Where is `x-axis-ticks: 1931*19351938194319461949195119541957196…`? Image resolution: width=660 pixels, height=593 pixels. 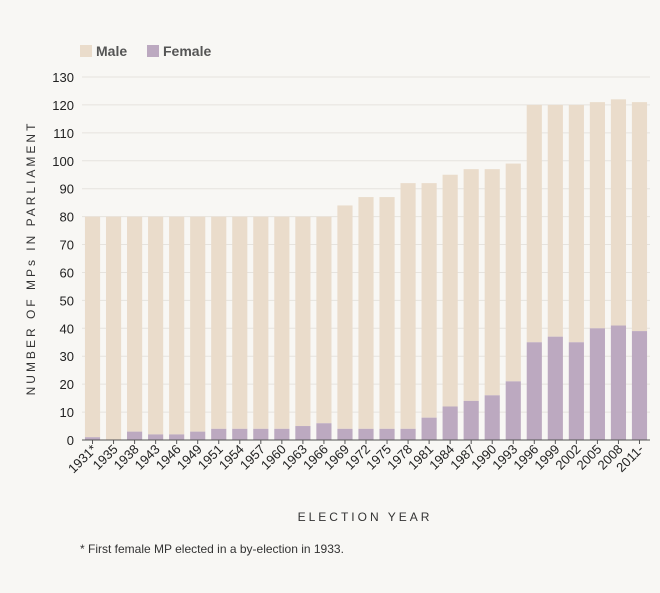
x-axis-ticks: 1931*19351938194319461949195119541957196… is located at coordinates (356, 458).